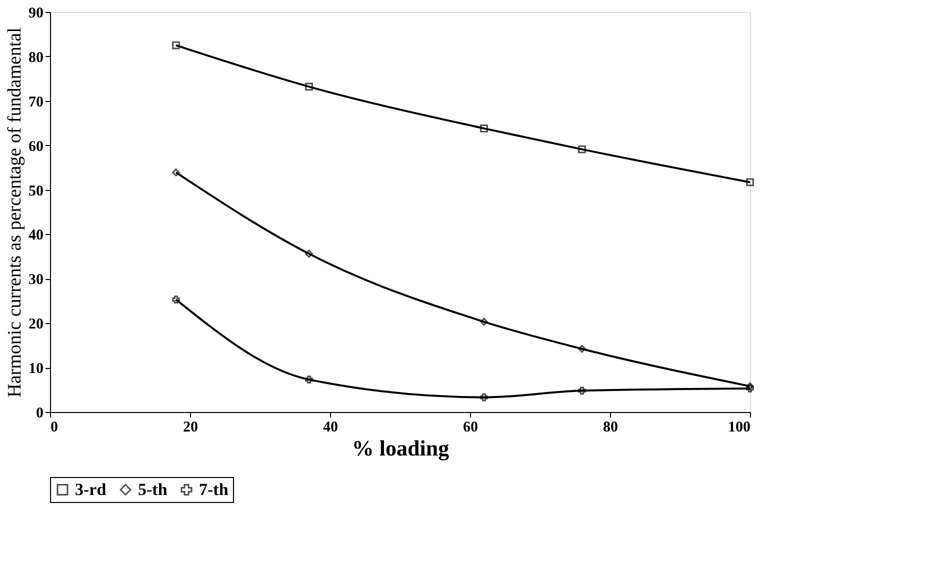 The image size is (931, 572). I want to click on x-axis-title: % loading, so click(401, 448).